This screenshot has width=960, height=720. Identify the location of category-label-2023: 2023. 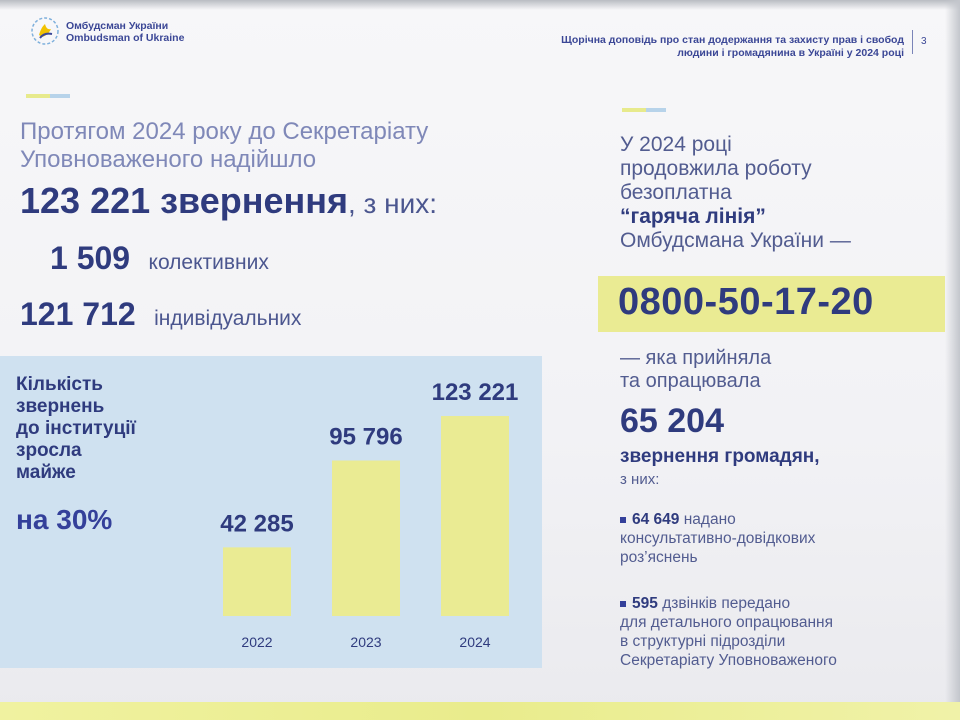
(365, 642).